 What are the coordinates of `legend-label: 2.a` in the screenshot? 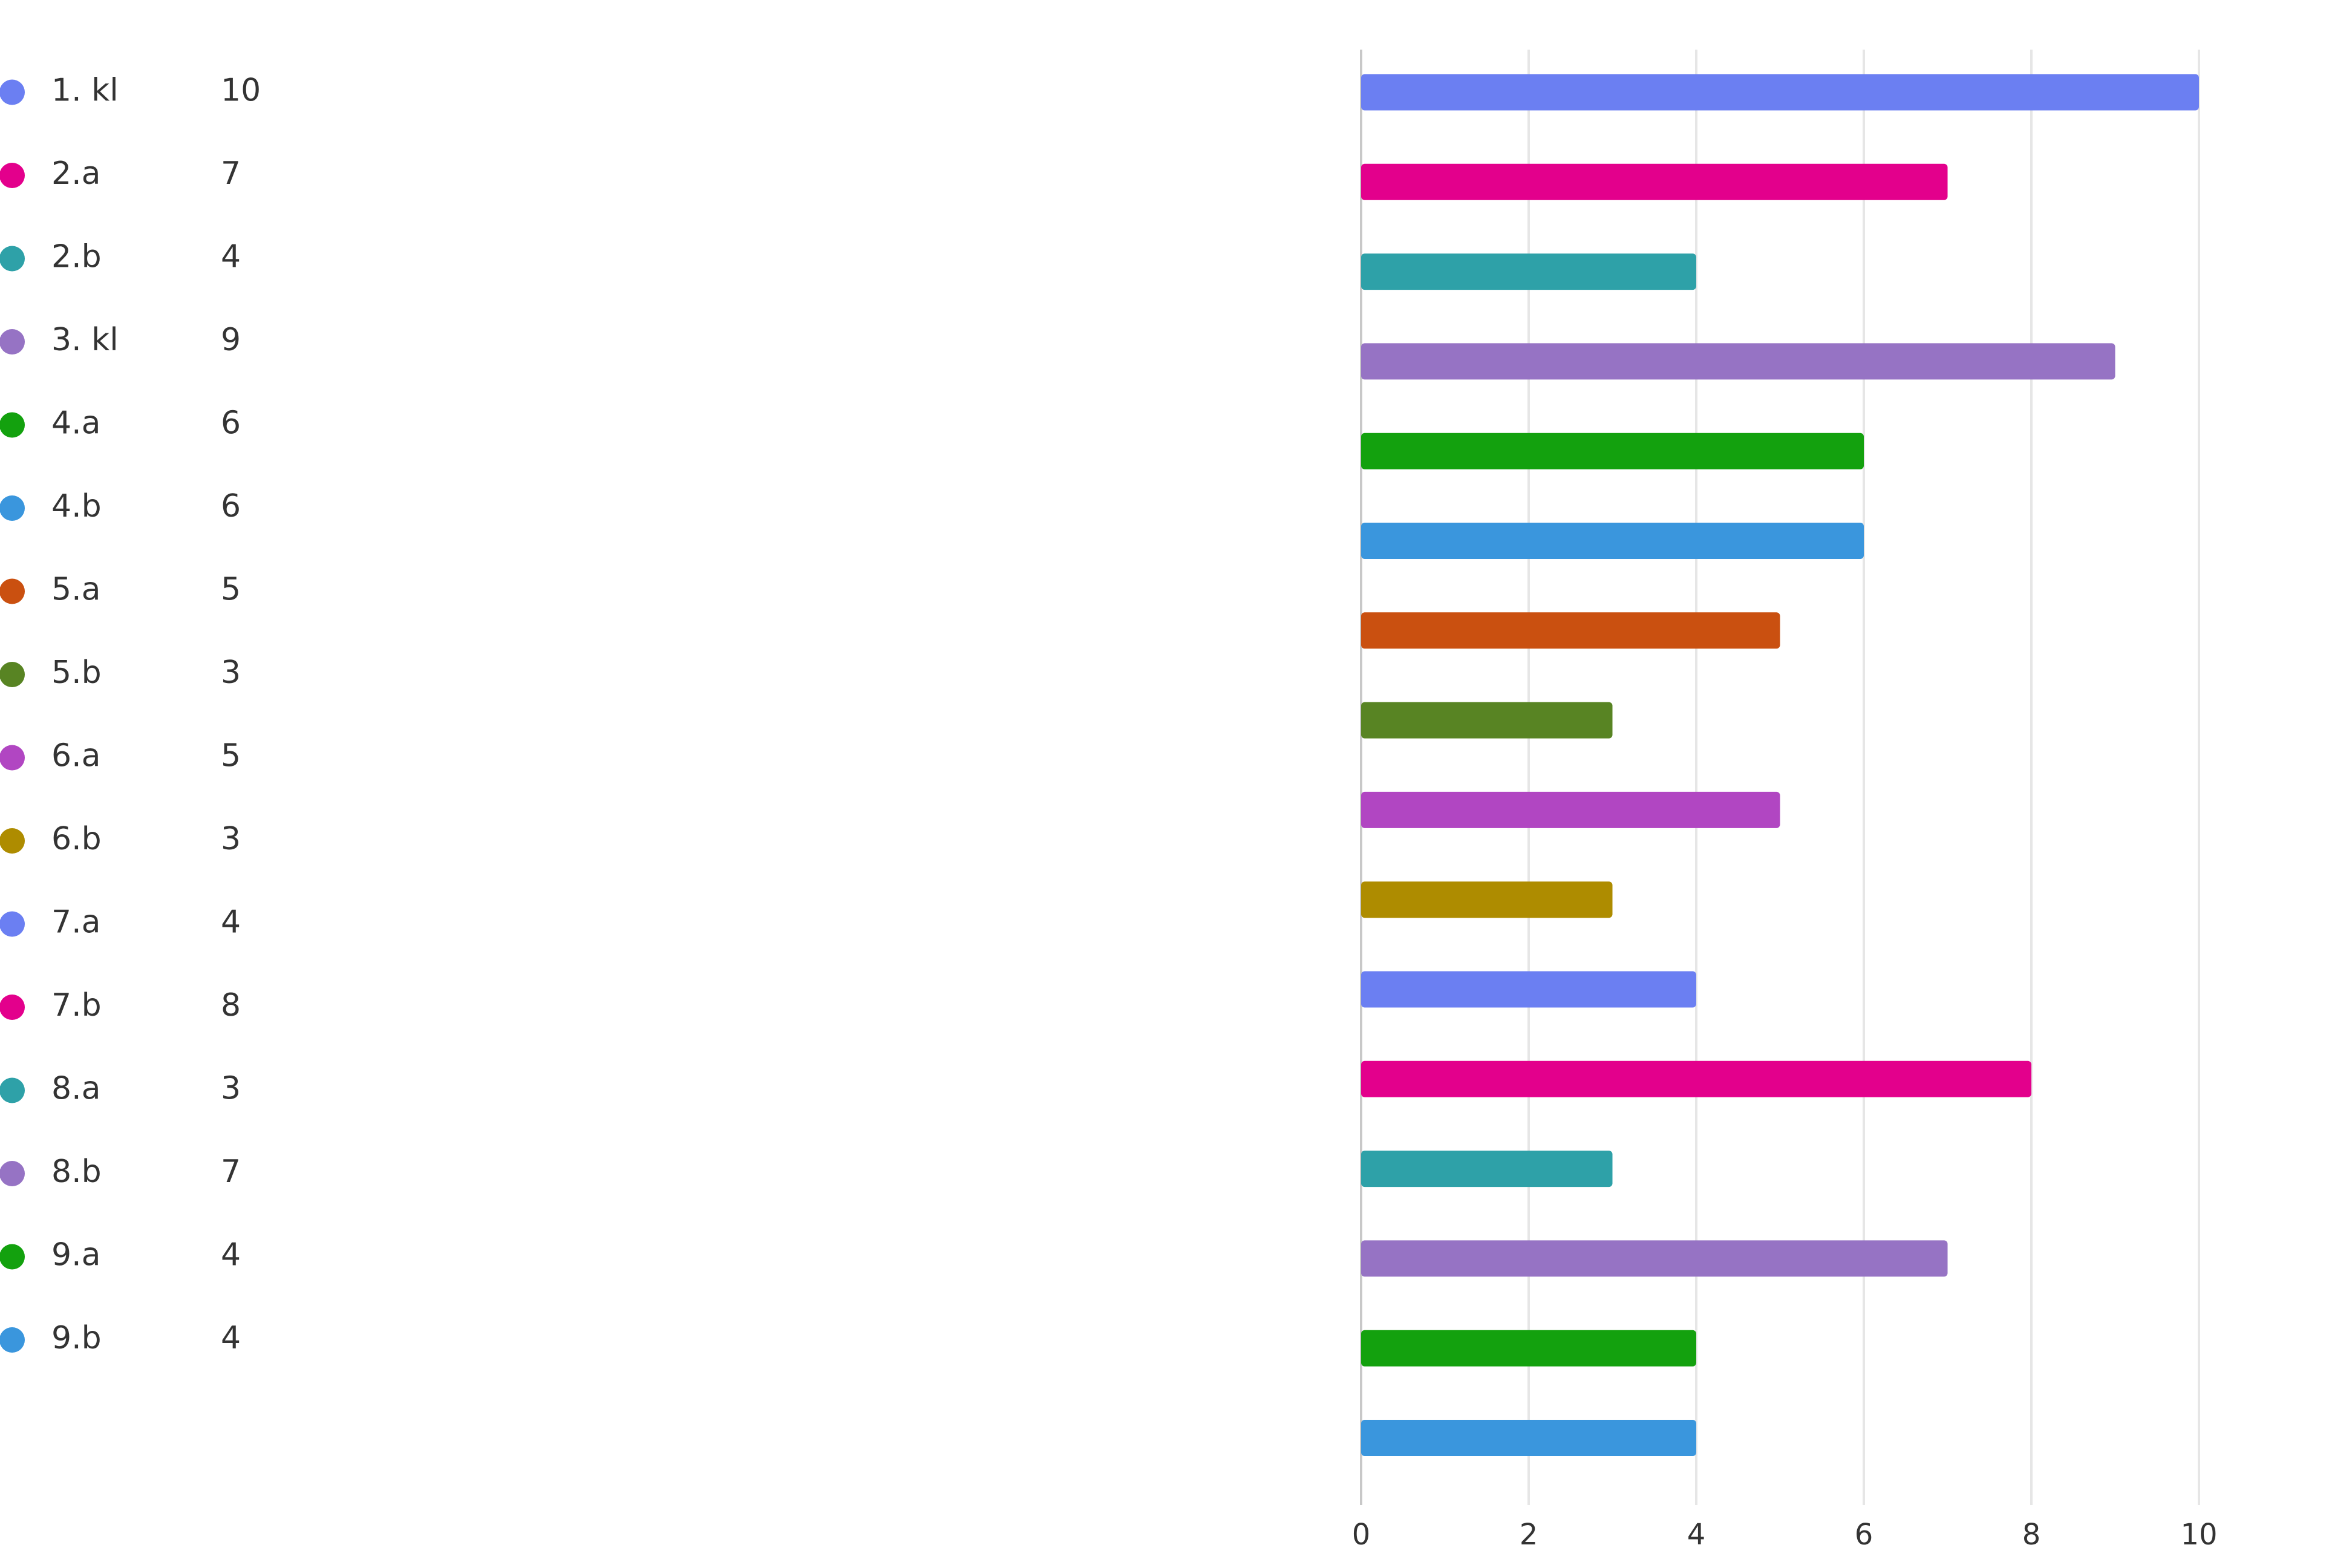 It's located at (75, 173).